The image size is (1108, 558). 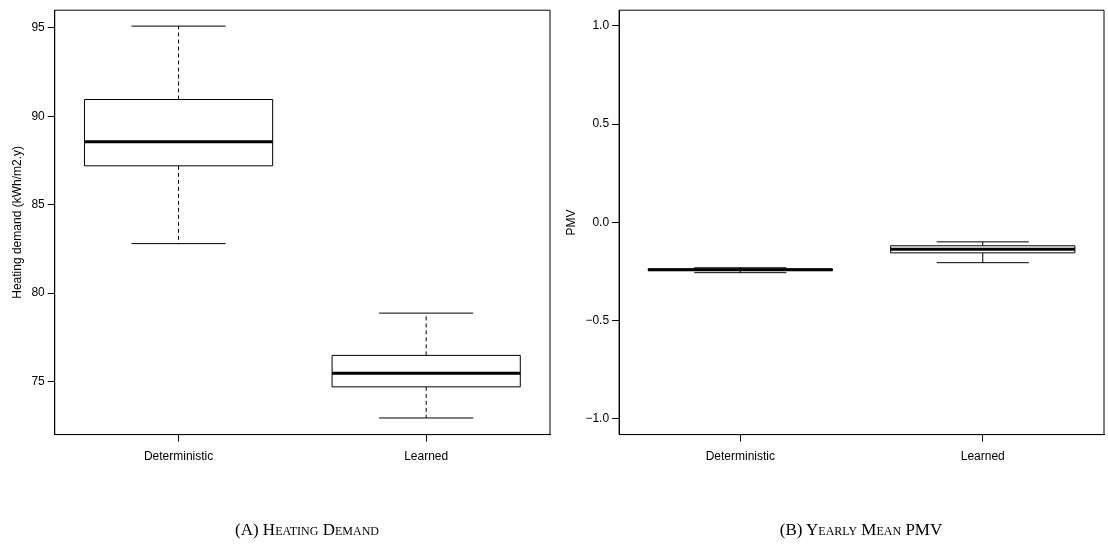 What do you see at coordinates (16, 222) in the screenshot?
I see `y-axis-title: Heating demand (kWh/m2.y)` at bounding box center [16, 222].